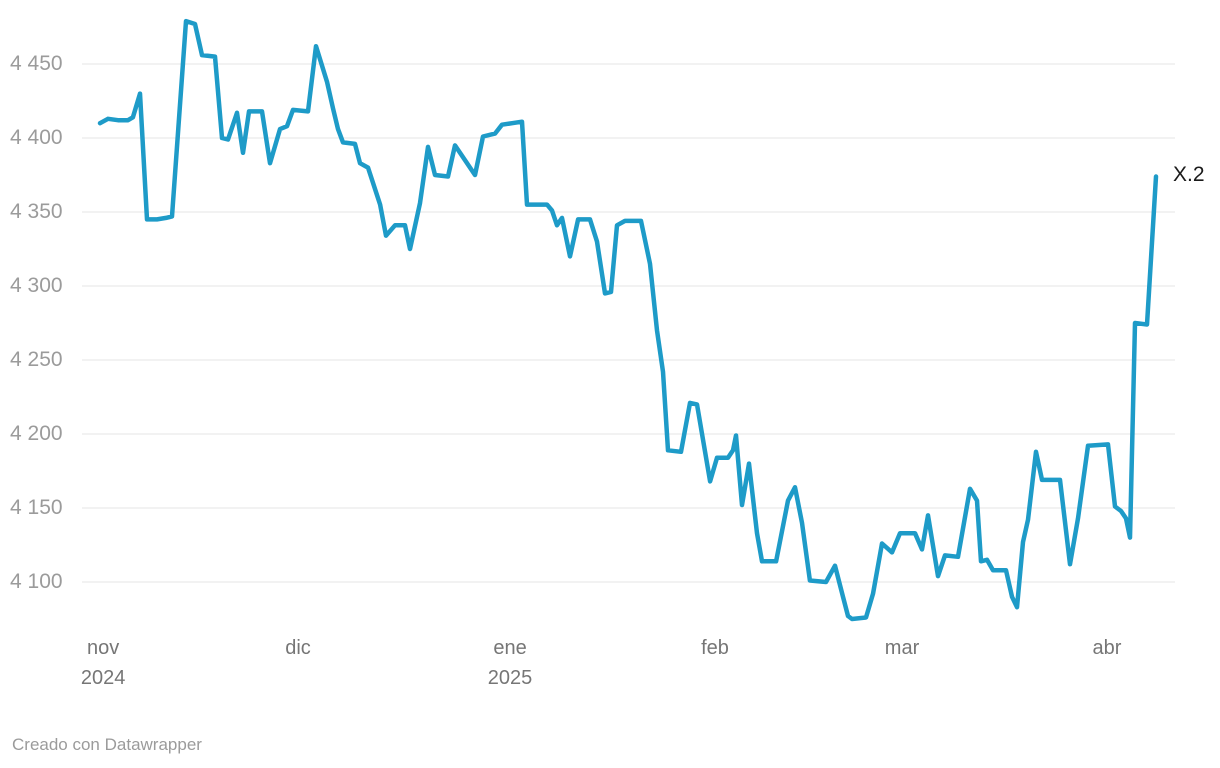  I want to click on x-tick-month: nov, so click(103, 648).